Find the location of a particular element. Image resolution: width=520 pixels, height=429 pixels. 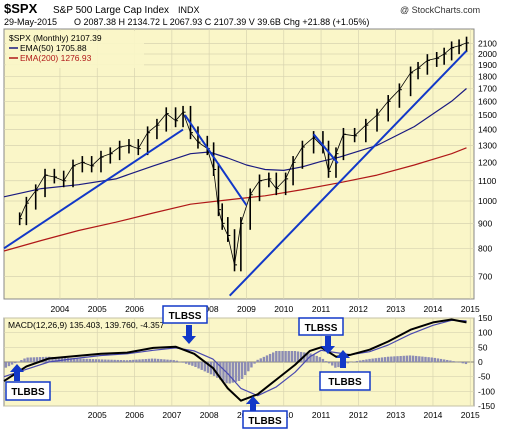

price-x-tick-label: 2004 is located at coordinates (59, 309).